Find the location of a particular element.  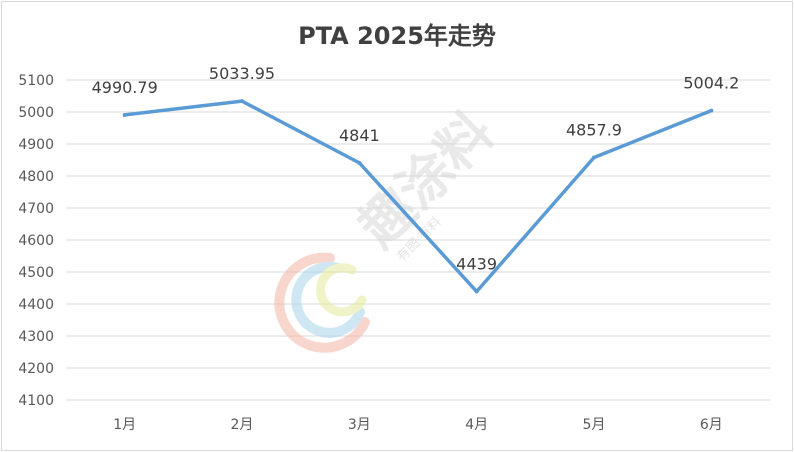

y-tick-label: 4300 is located at coordinates (36, 337).